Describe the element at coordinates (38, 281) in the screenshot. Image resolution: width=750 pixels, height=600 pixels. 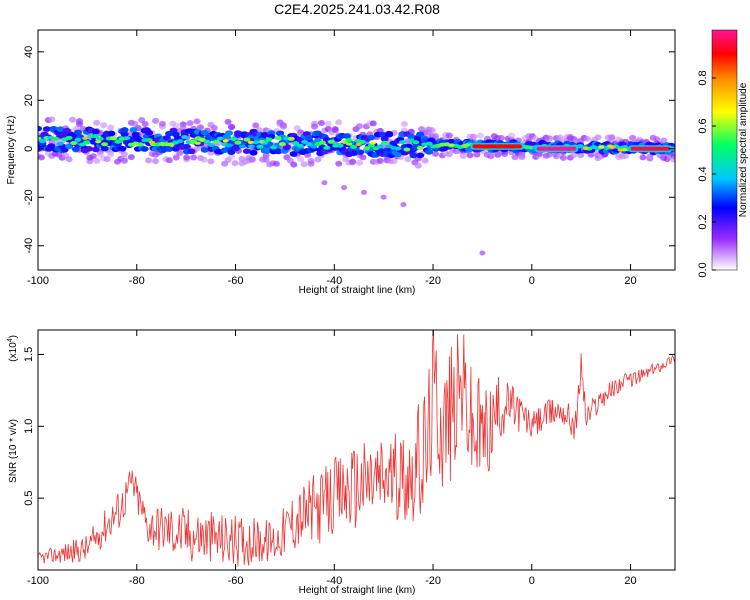
I see `spectrogram-x-tick-label: -100` at that location.